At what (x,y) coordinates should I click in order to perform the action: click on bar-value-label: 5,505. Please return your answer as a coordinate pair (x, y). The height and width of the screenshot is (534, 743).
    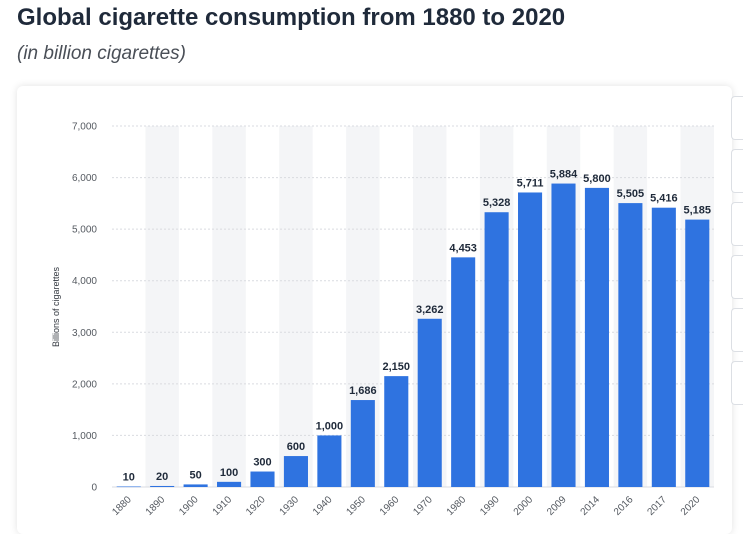
    Looking at the image, I should click on (631, 194).